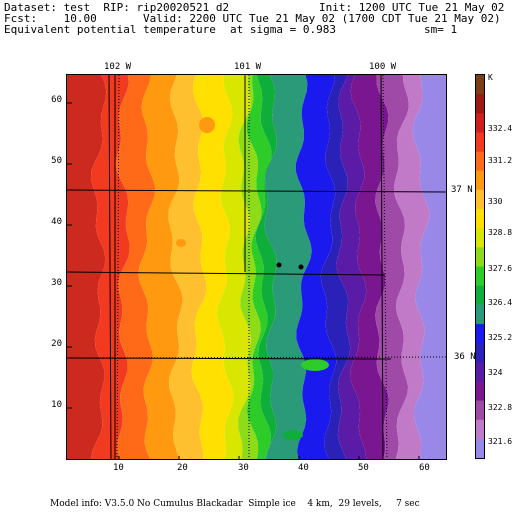  What do you see at coordinates (56, 283) in the screenshot?
I see `y-tick-30: 30` at bounding box center [56, 283].